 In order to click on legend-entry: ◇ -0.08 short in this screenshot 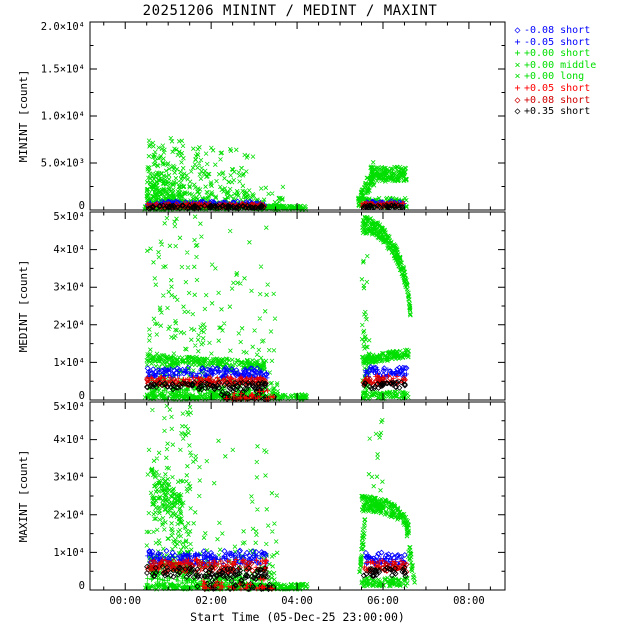, I will do `click(553, 31)`.